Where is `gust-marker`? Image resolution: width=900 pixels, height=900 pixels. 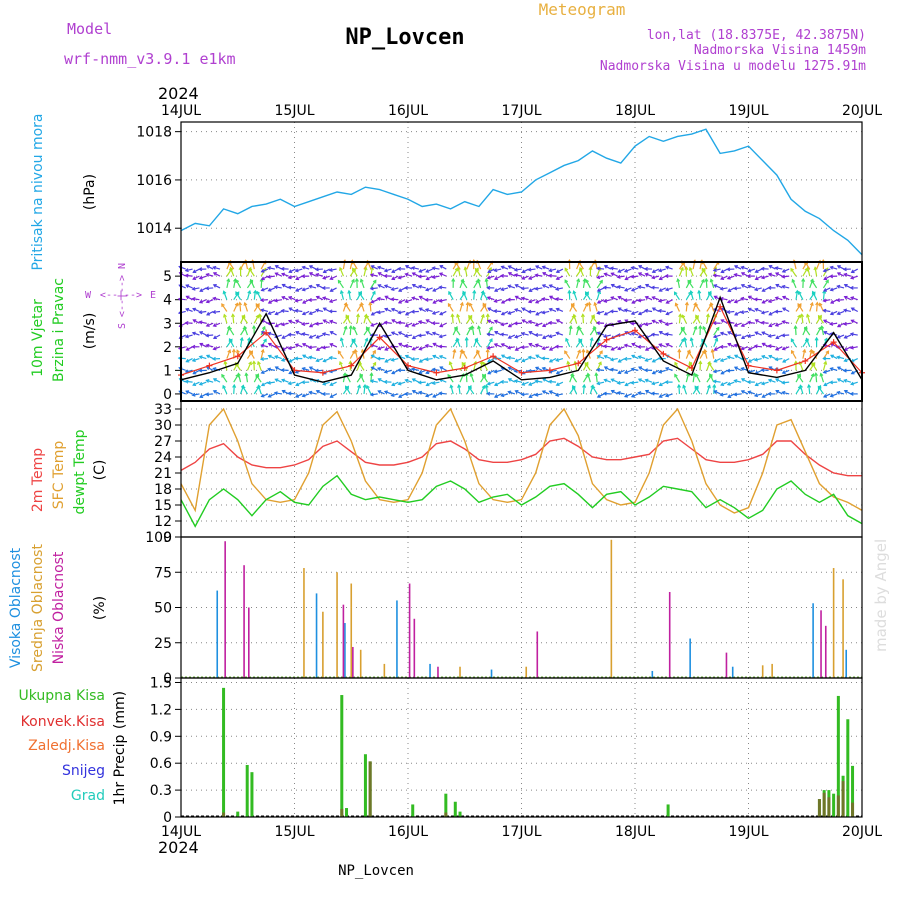 gust-marker is located at coordinates (266, 332).